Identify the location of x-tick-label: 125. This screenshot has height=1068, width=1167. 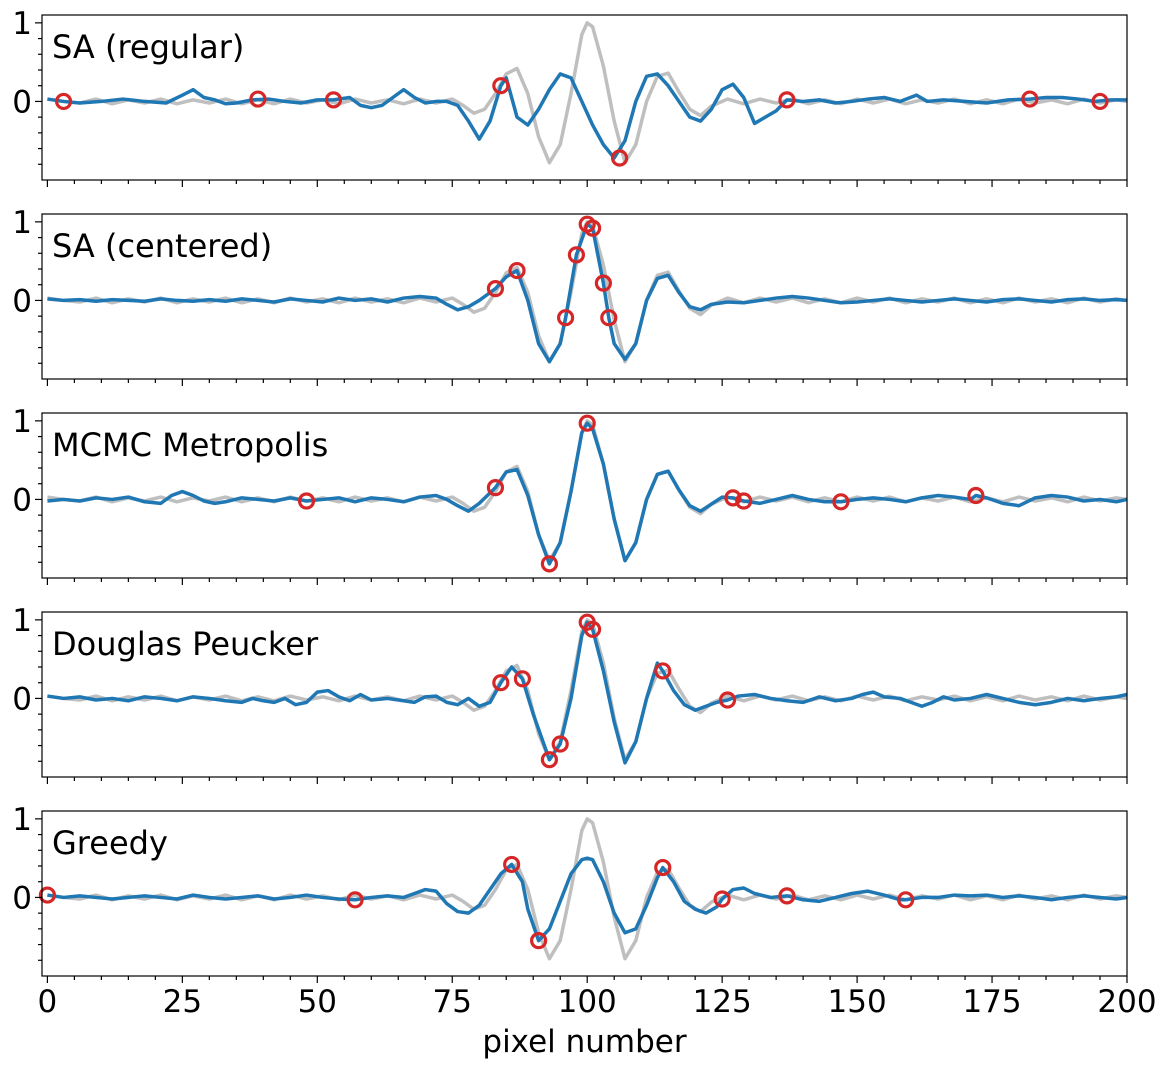
(722, 1002).